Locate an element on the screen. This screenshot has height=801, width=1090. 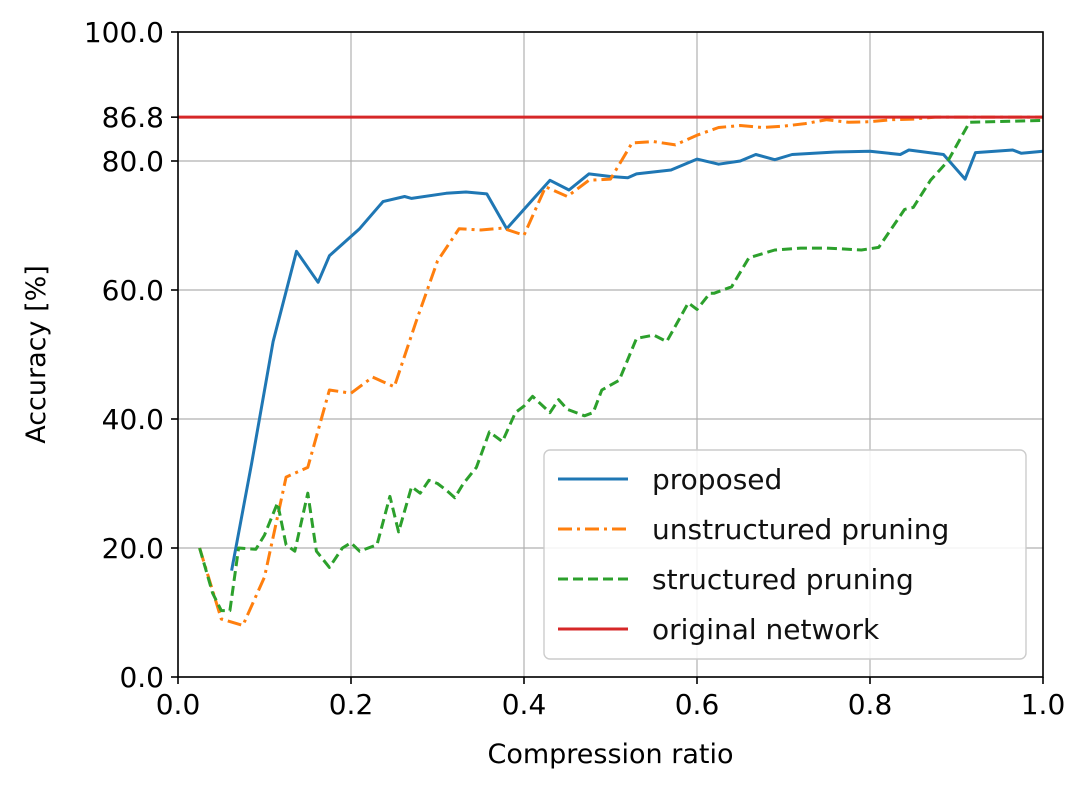
legend-label-proposed: proposed is located at coordinates (717, 479).